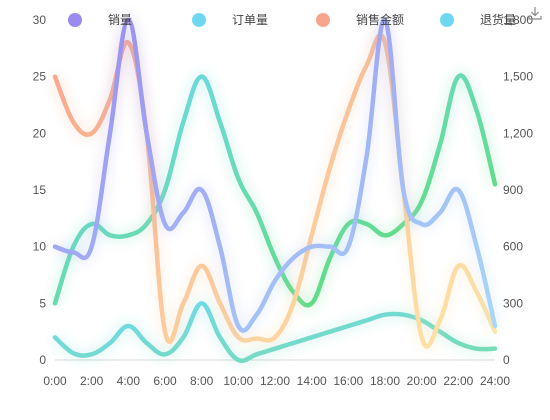 The width and height of the screenshot is (550, 420). I want to click on x-tick-label: 8:00, so click(202, 381).